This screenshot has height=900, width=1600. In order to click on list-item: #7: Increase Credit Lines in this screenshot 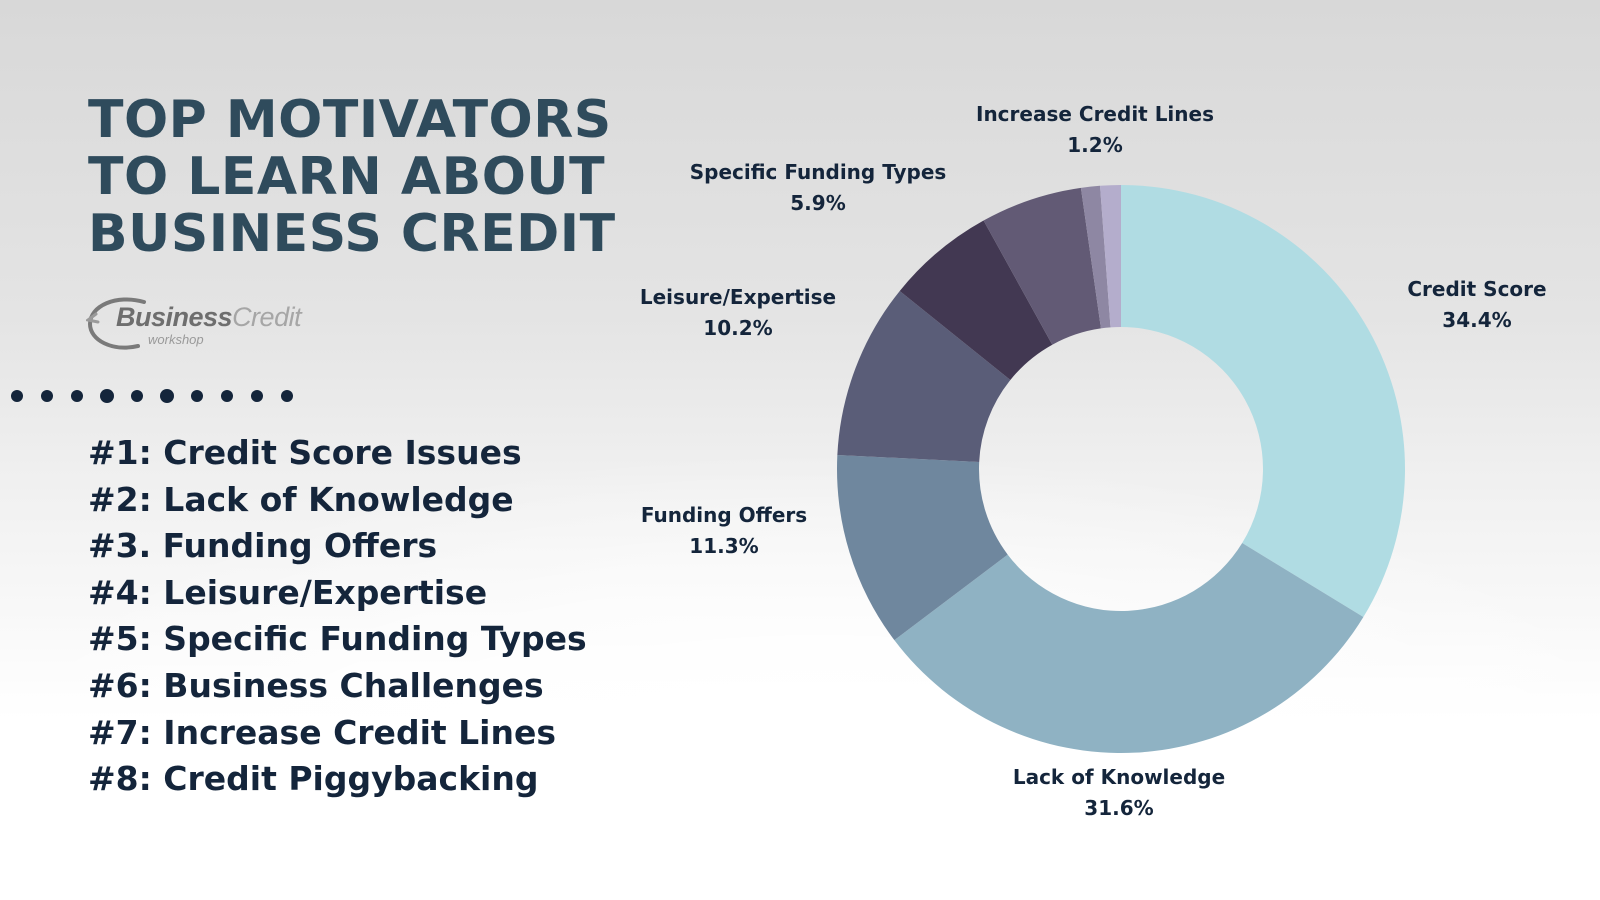, I will do `click(322, 732)`.